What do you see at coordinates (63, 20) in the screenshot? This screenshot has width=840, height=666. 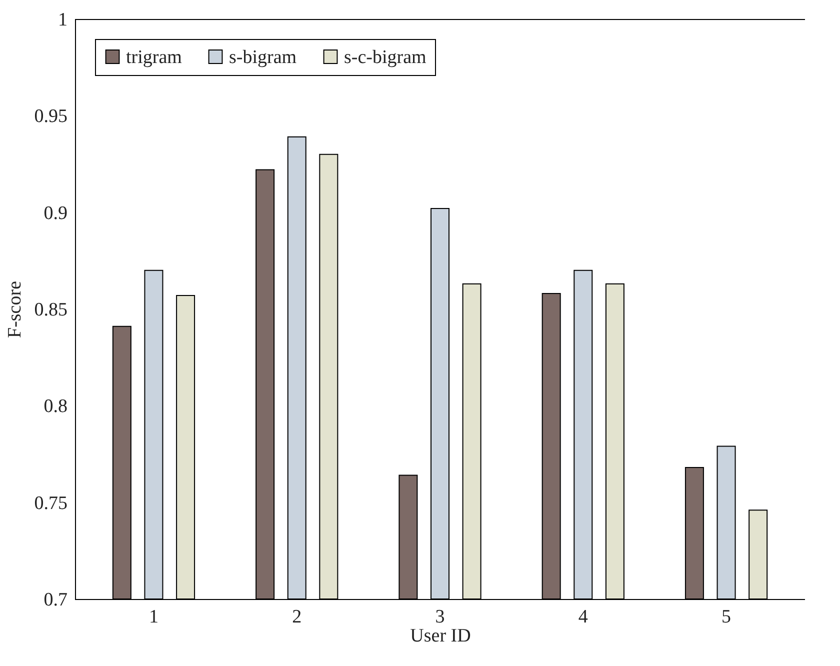 I see `y-tick-label: 1` at bounding box center [63, 20].